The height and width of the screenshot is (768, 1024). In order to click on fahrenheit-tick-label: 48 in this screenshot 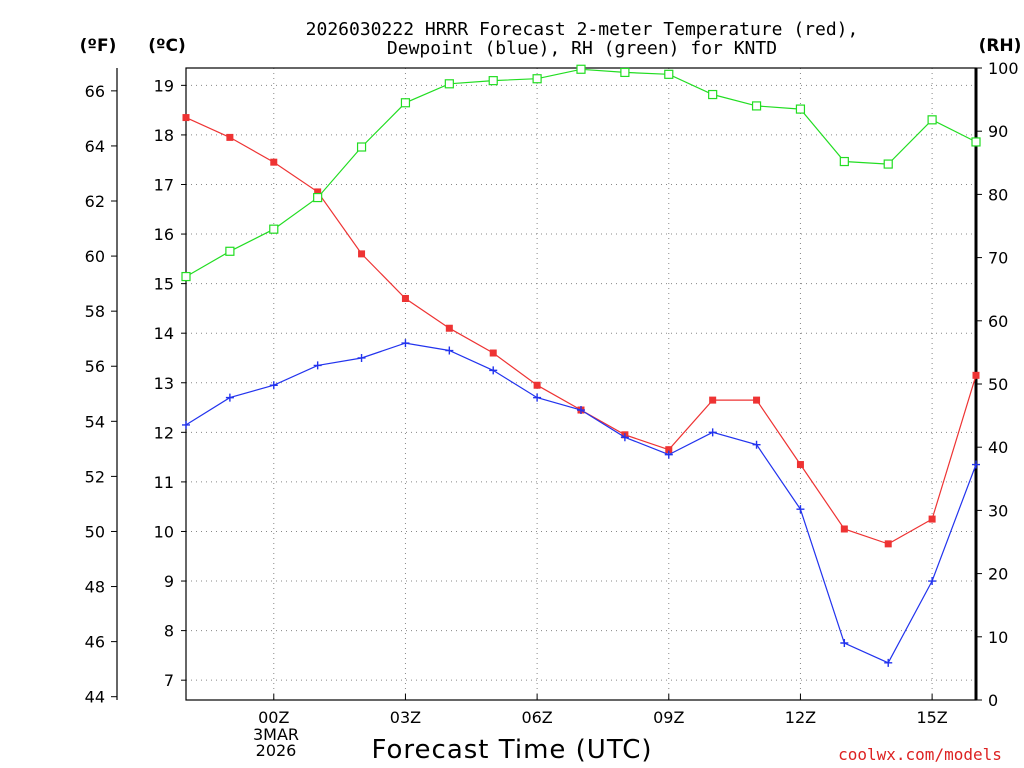, I will do `click(95, 587)`.